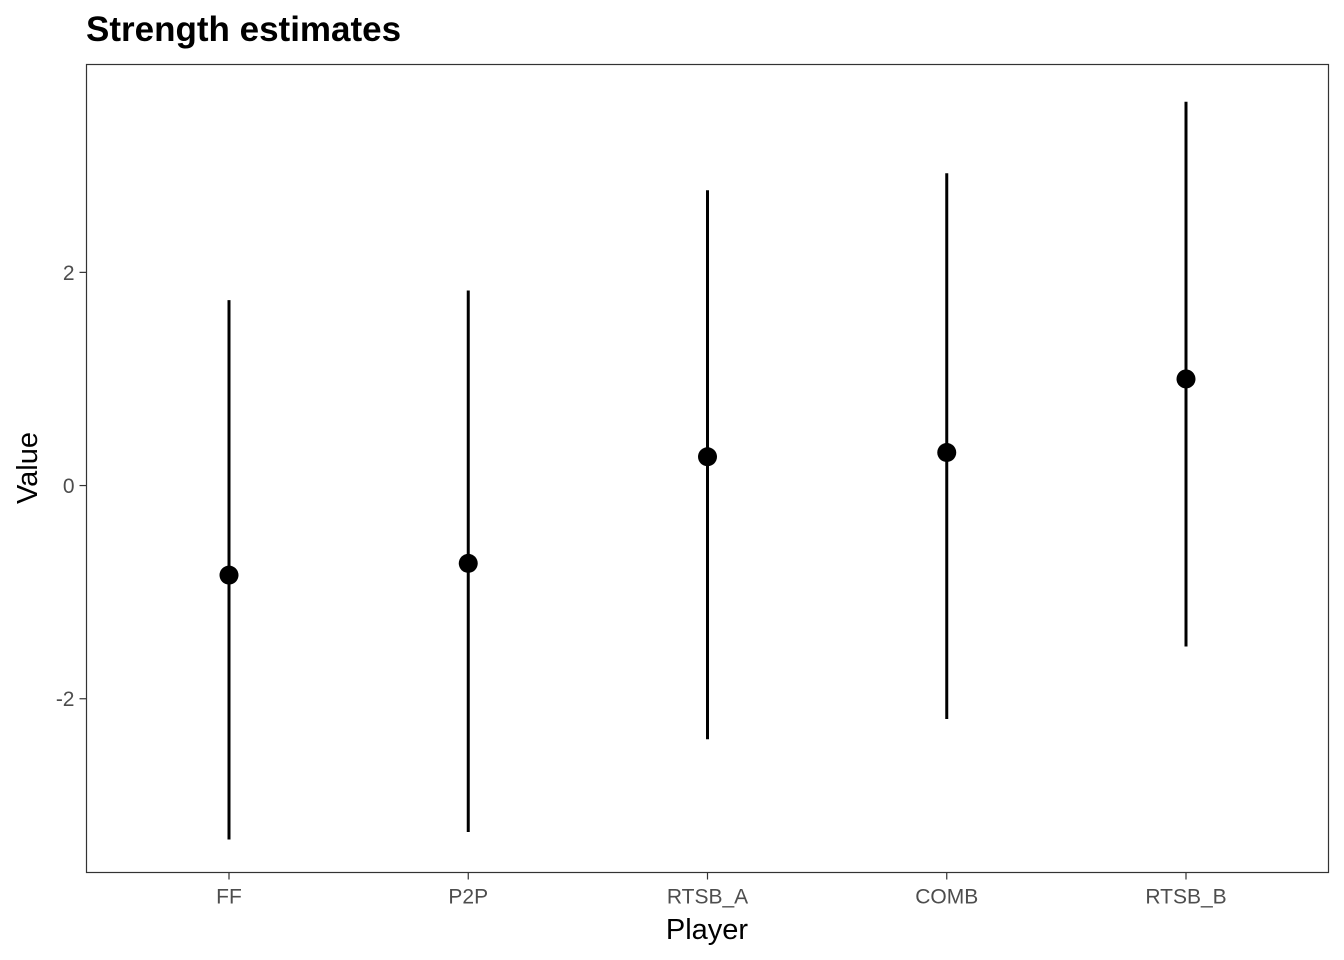 This screenshot has height=960, width=1344. Describe the element at coordinates (707, 897) in the screenshot. I see `x-tick-label: RTSB_A` at that location.